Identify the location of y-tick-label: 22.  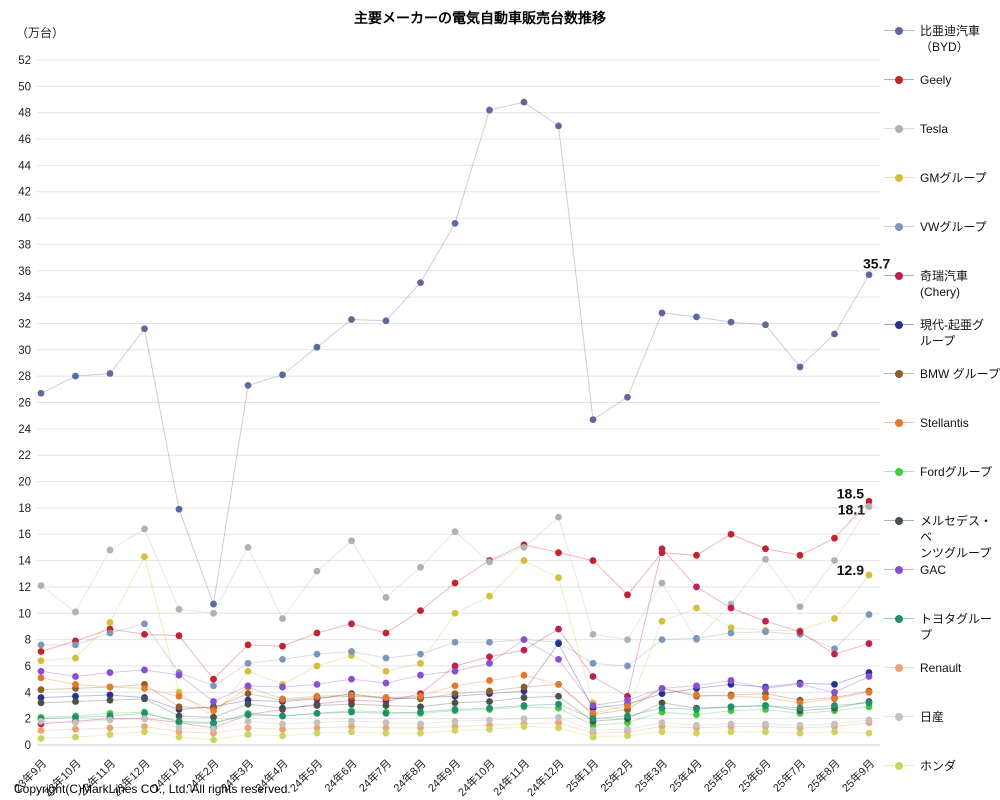
(24, 456).